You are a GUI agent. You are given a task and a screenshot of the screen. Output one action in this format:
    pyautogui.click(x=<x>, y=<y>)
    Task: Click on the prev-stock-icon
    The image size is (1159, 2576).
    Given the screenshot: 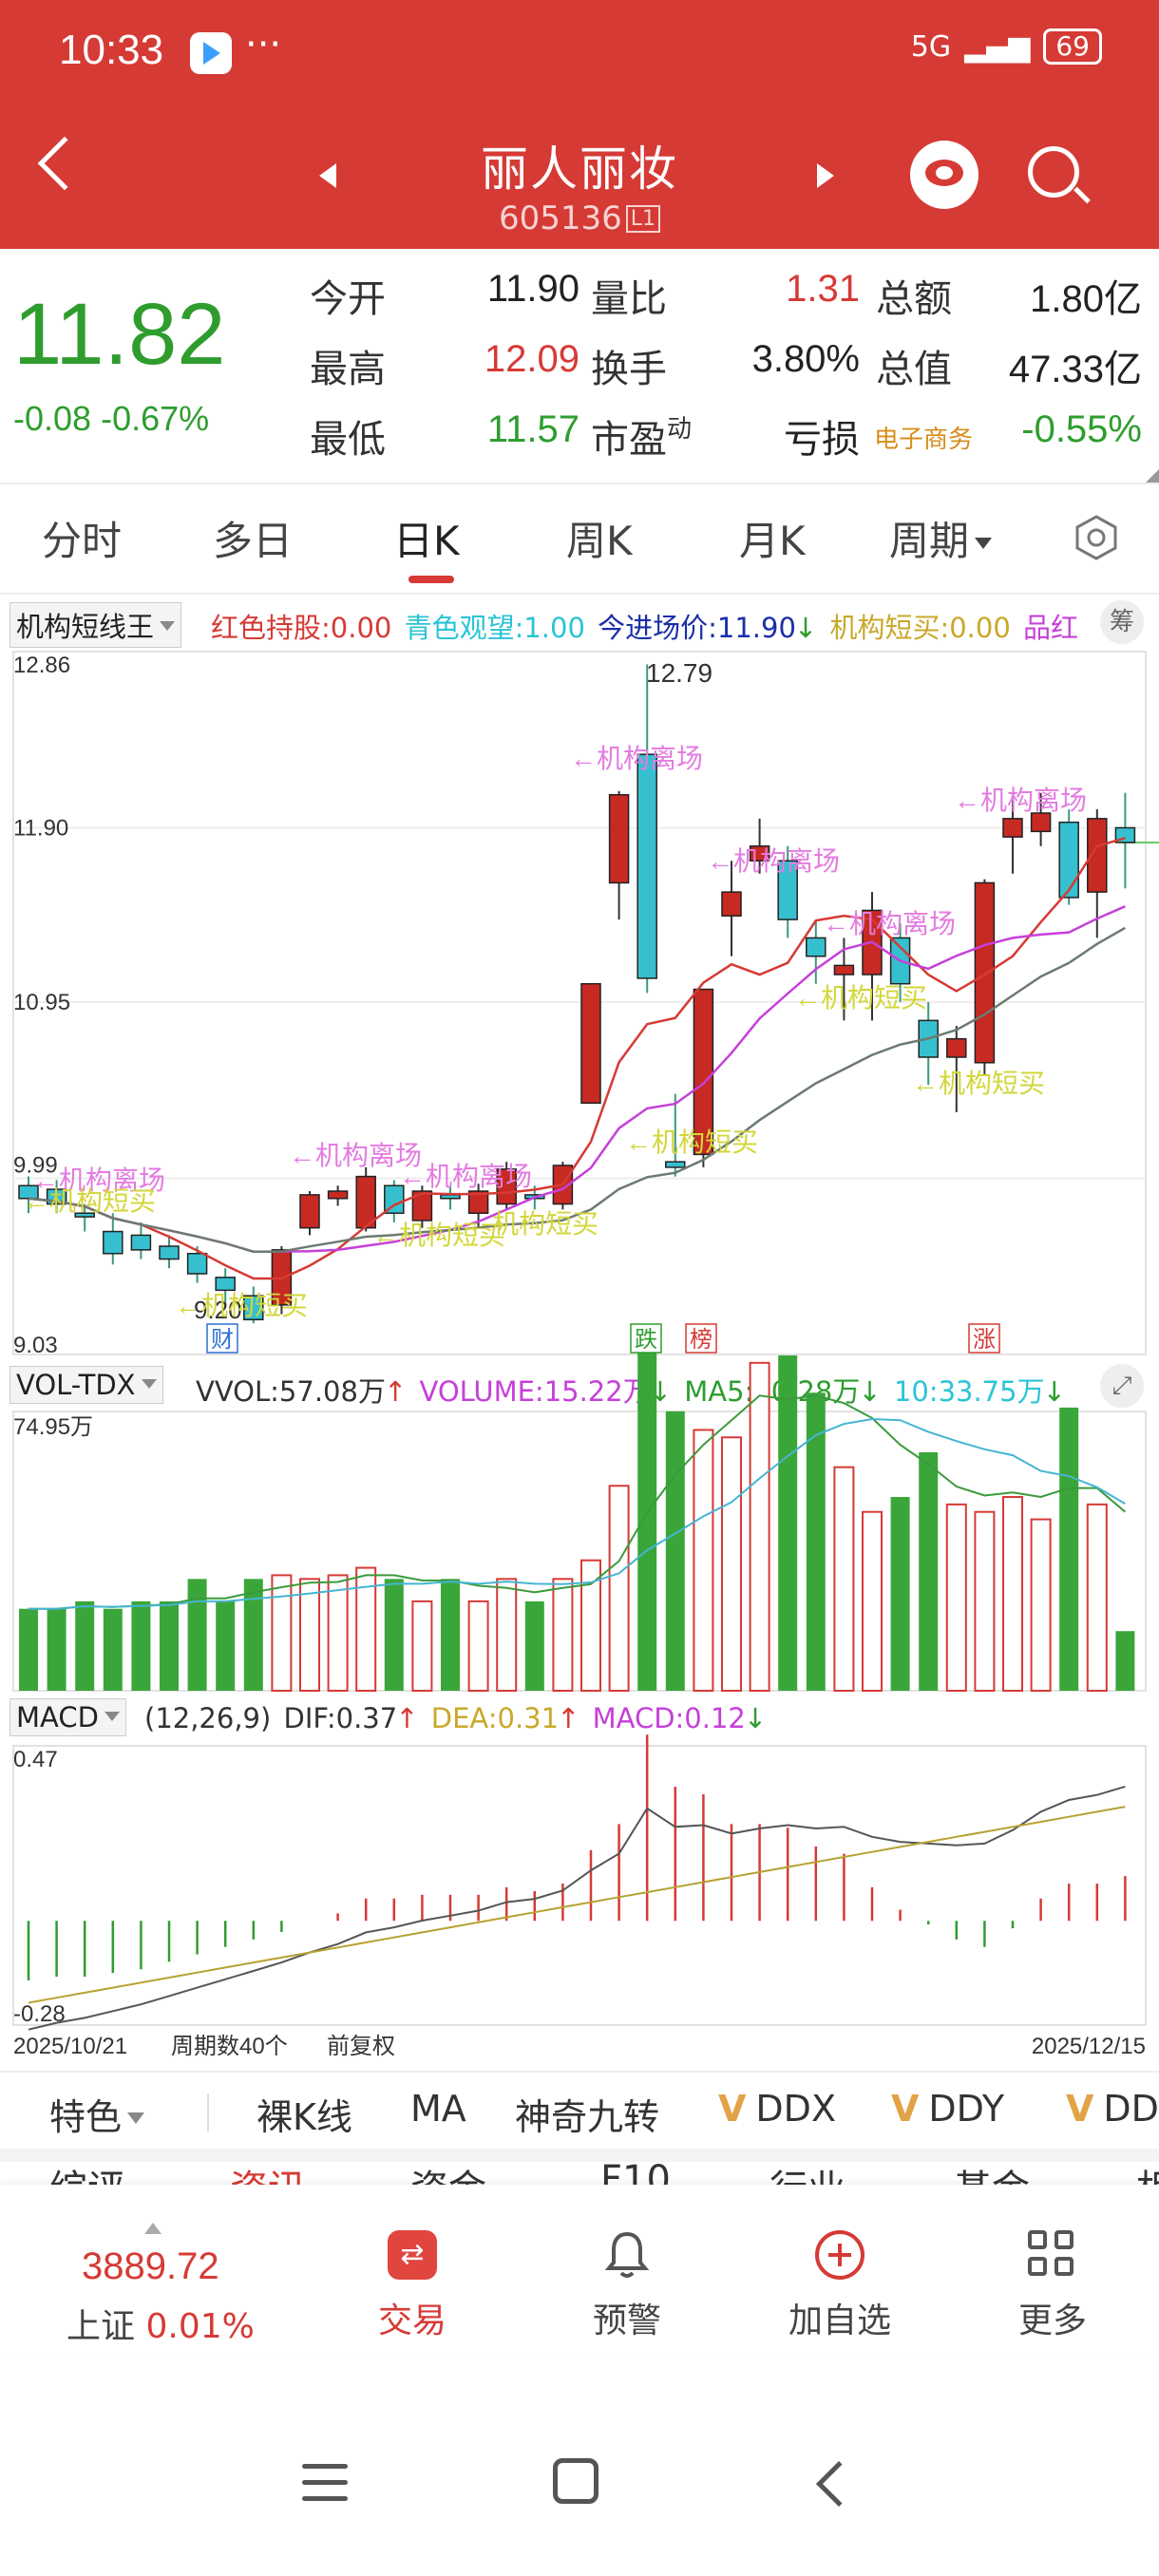 What is the action you would take?
    pyautogui.click(x=327, y=175)
    